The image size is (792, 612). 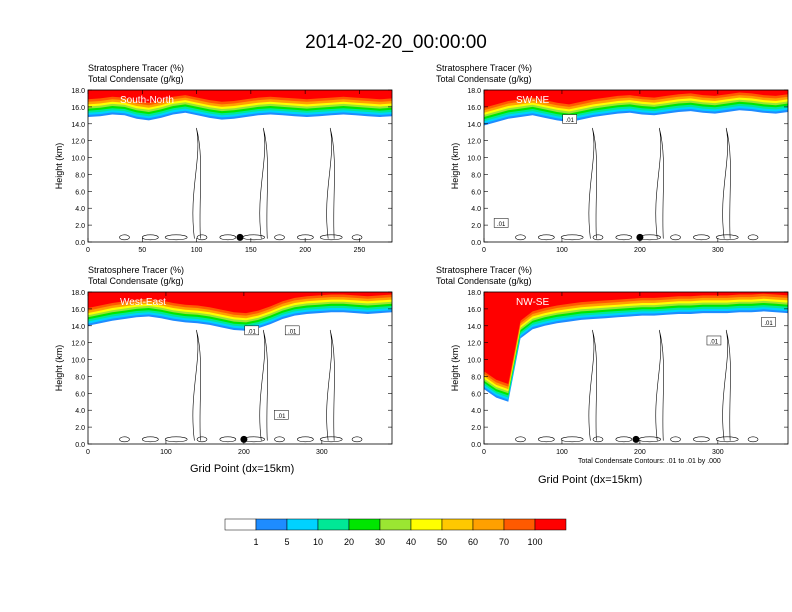 I want to click on color-legend: 1 5 10 20 30 40 50 60 70 100, so click(x=395, y=532).